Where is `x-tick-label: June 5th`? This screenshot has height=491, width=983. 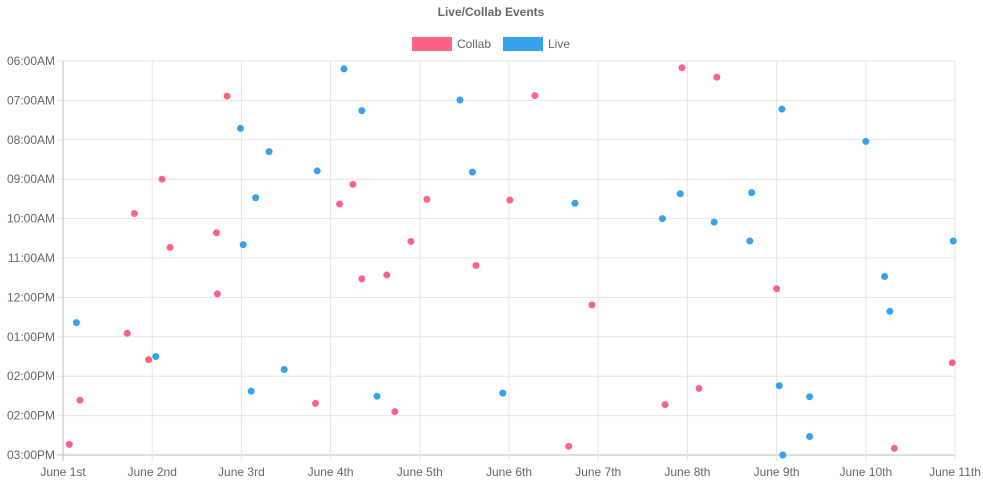
x-tick-label: June 5th is located at coordinates (420, 472).